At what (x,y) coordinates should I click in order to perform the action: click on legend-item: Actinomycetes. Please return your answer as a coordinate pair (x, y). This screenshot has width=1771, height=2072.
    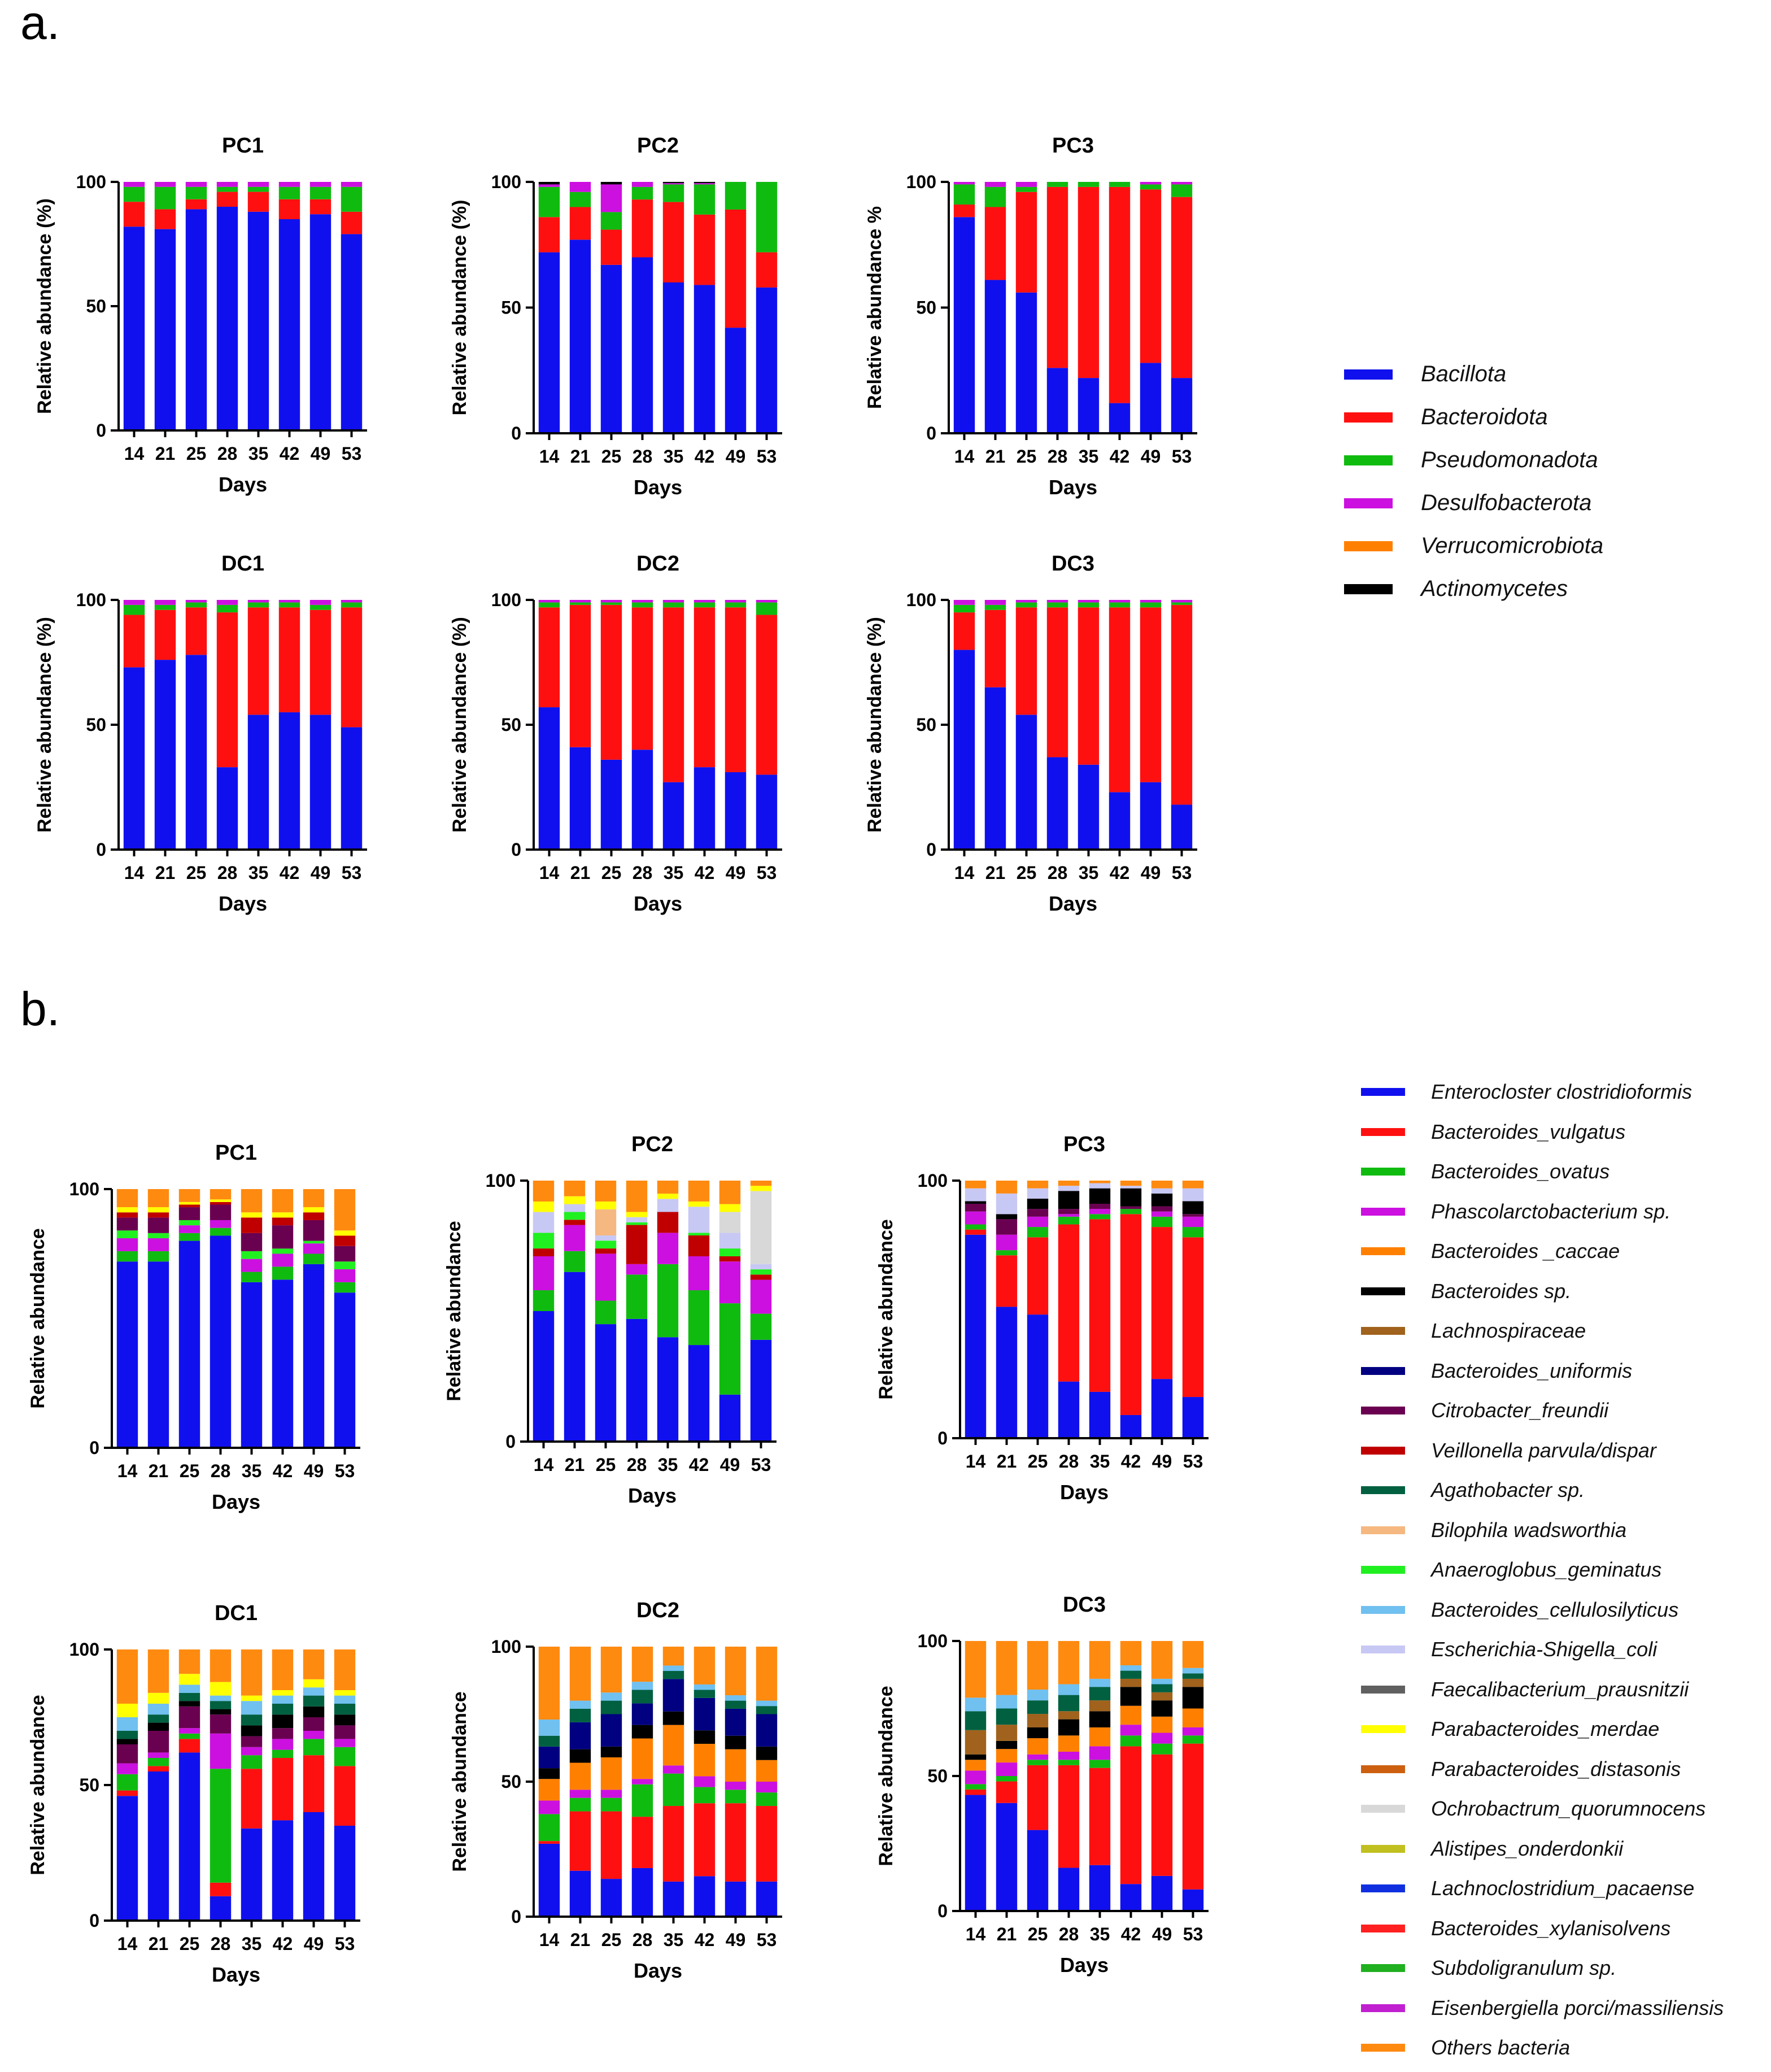
    Looking at the image, I should click on (1456, 589).